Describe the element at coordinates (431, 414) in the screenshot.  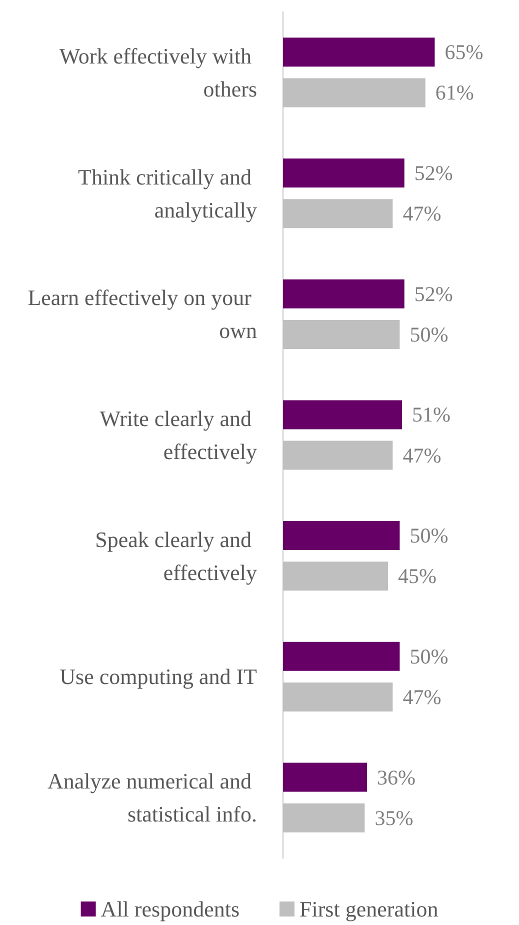
I see `data-label: 51%` at that location.